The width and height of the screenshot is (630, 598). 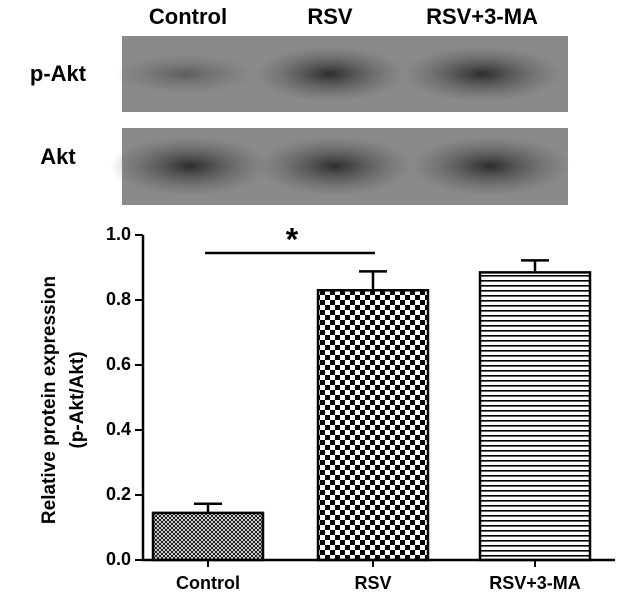 What do you see at coordinates (58, 156) in the screenshot?
I see `row-label: Akt` at bounding box center [58, 156].